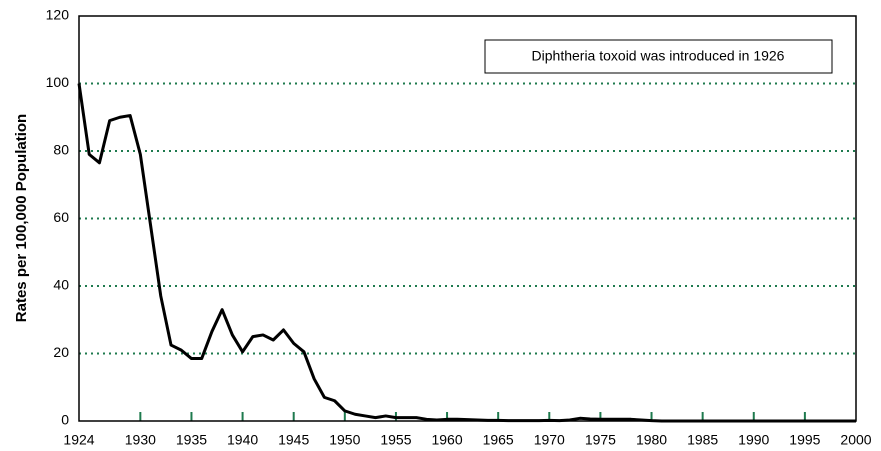  Describe the element at coordinates (78, 440) in the screenshot. I see `x-tick-label: 1924` at that location.